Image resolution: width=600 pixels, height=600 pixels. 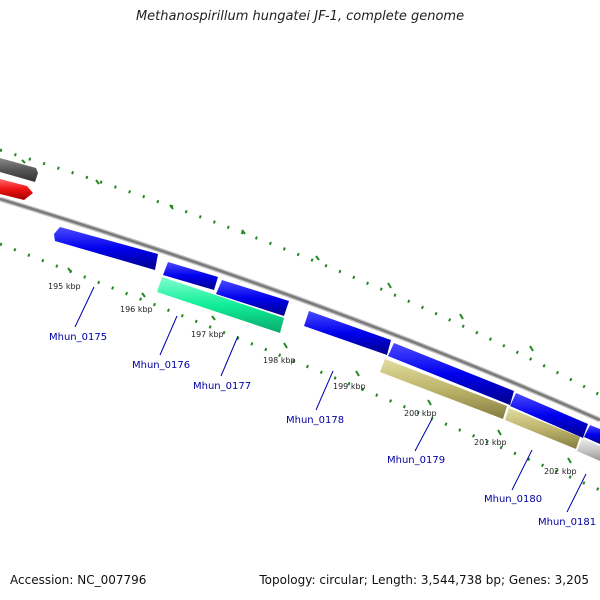 I want to click on scale-label-200: 200 kbp, so click(x=420, y=413).